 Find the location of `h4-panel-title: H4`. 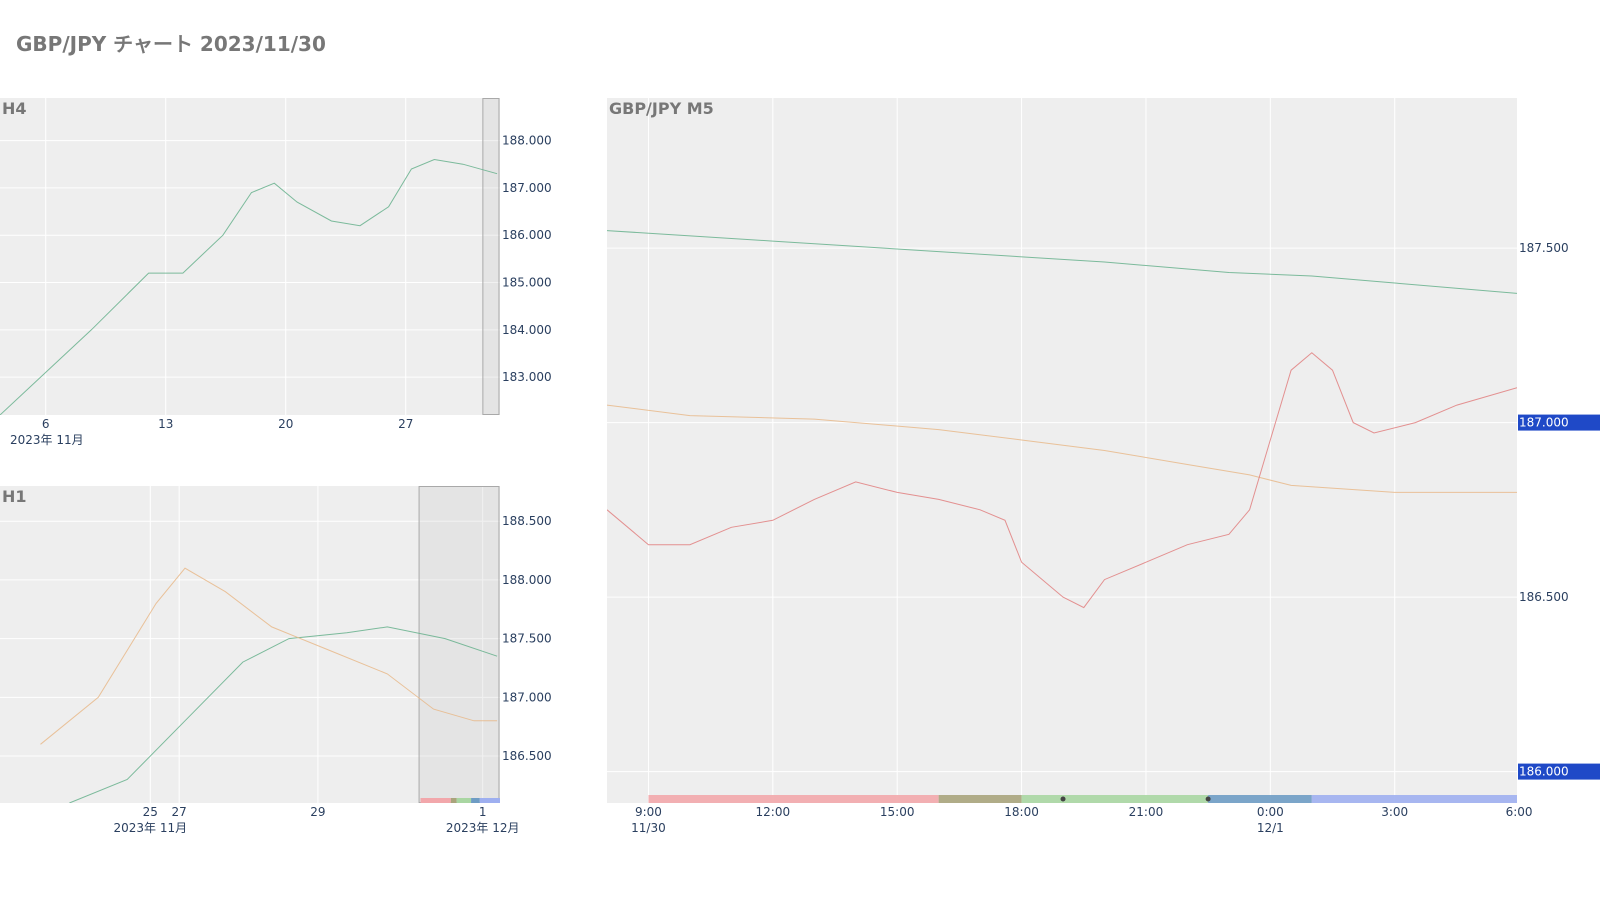

h4-panel-title: H4 is located at coordinates (14, 108).